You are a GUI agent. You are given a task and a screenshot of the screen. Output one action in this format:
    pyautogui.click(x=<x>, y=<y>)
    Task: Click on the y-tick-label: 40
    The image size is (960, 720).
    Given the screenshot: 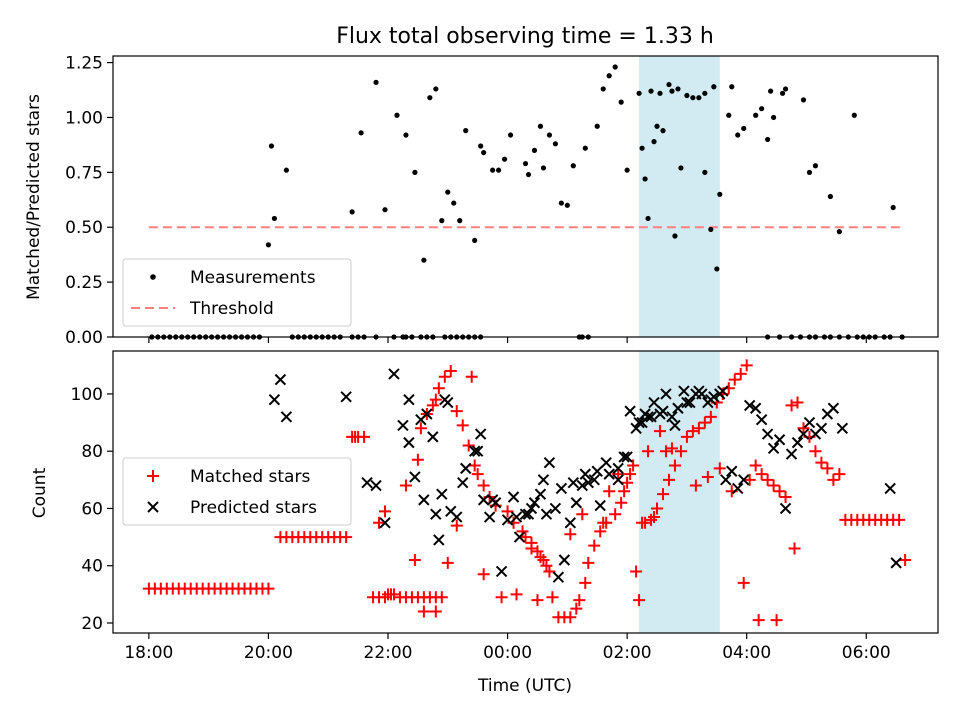 What is the action you would take?
    pyautogui.click(x=92, y=567)
    